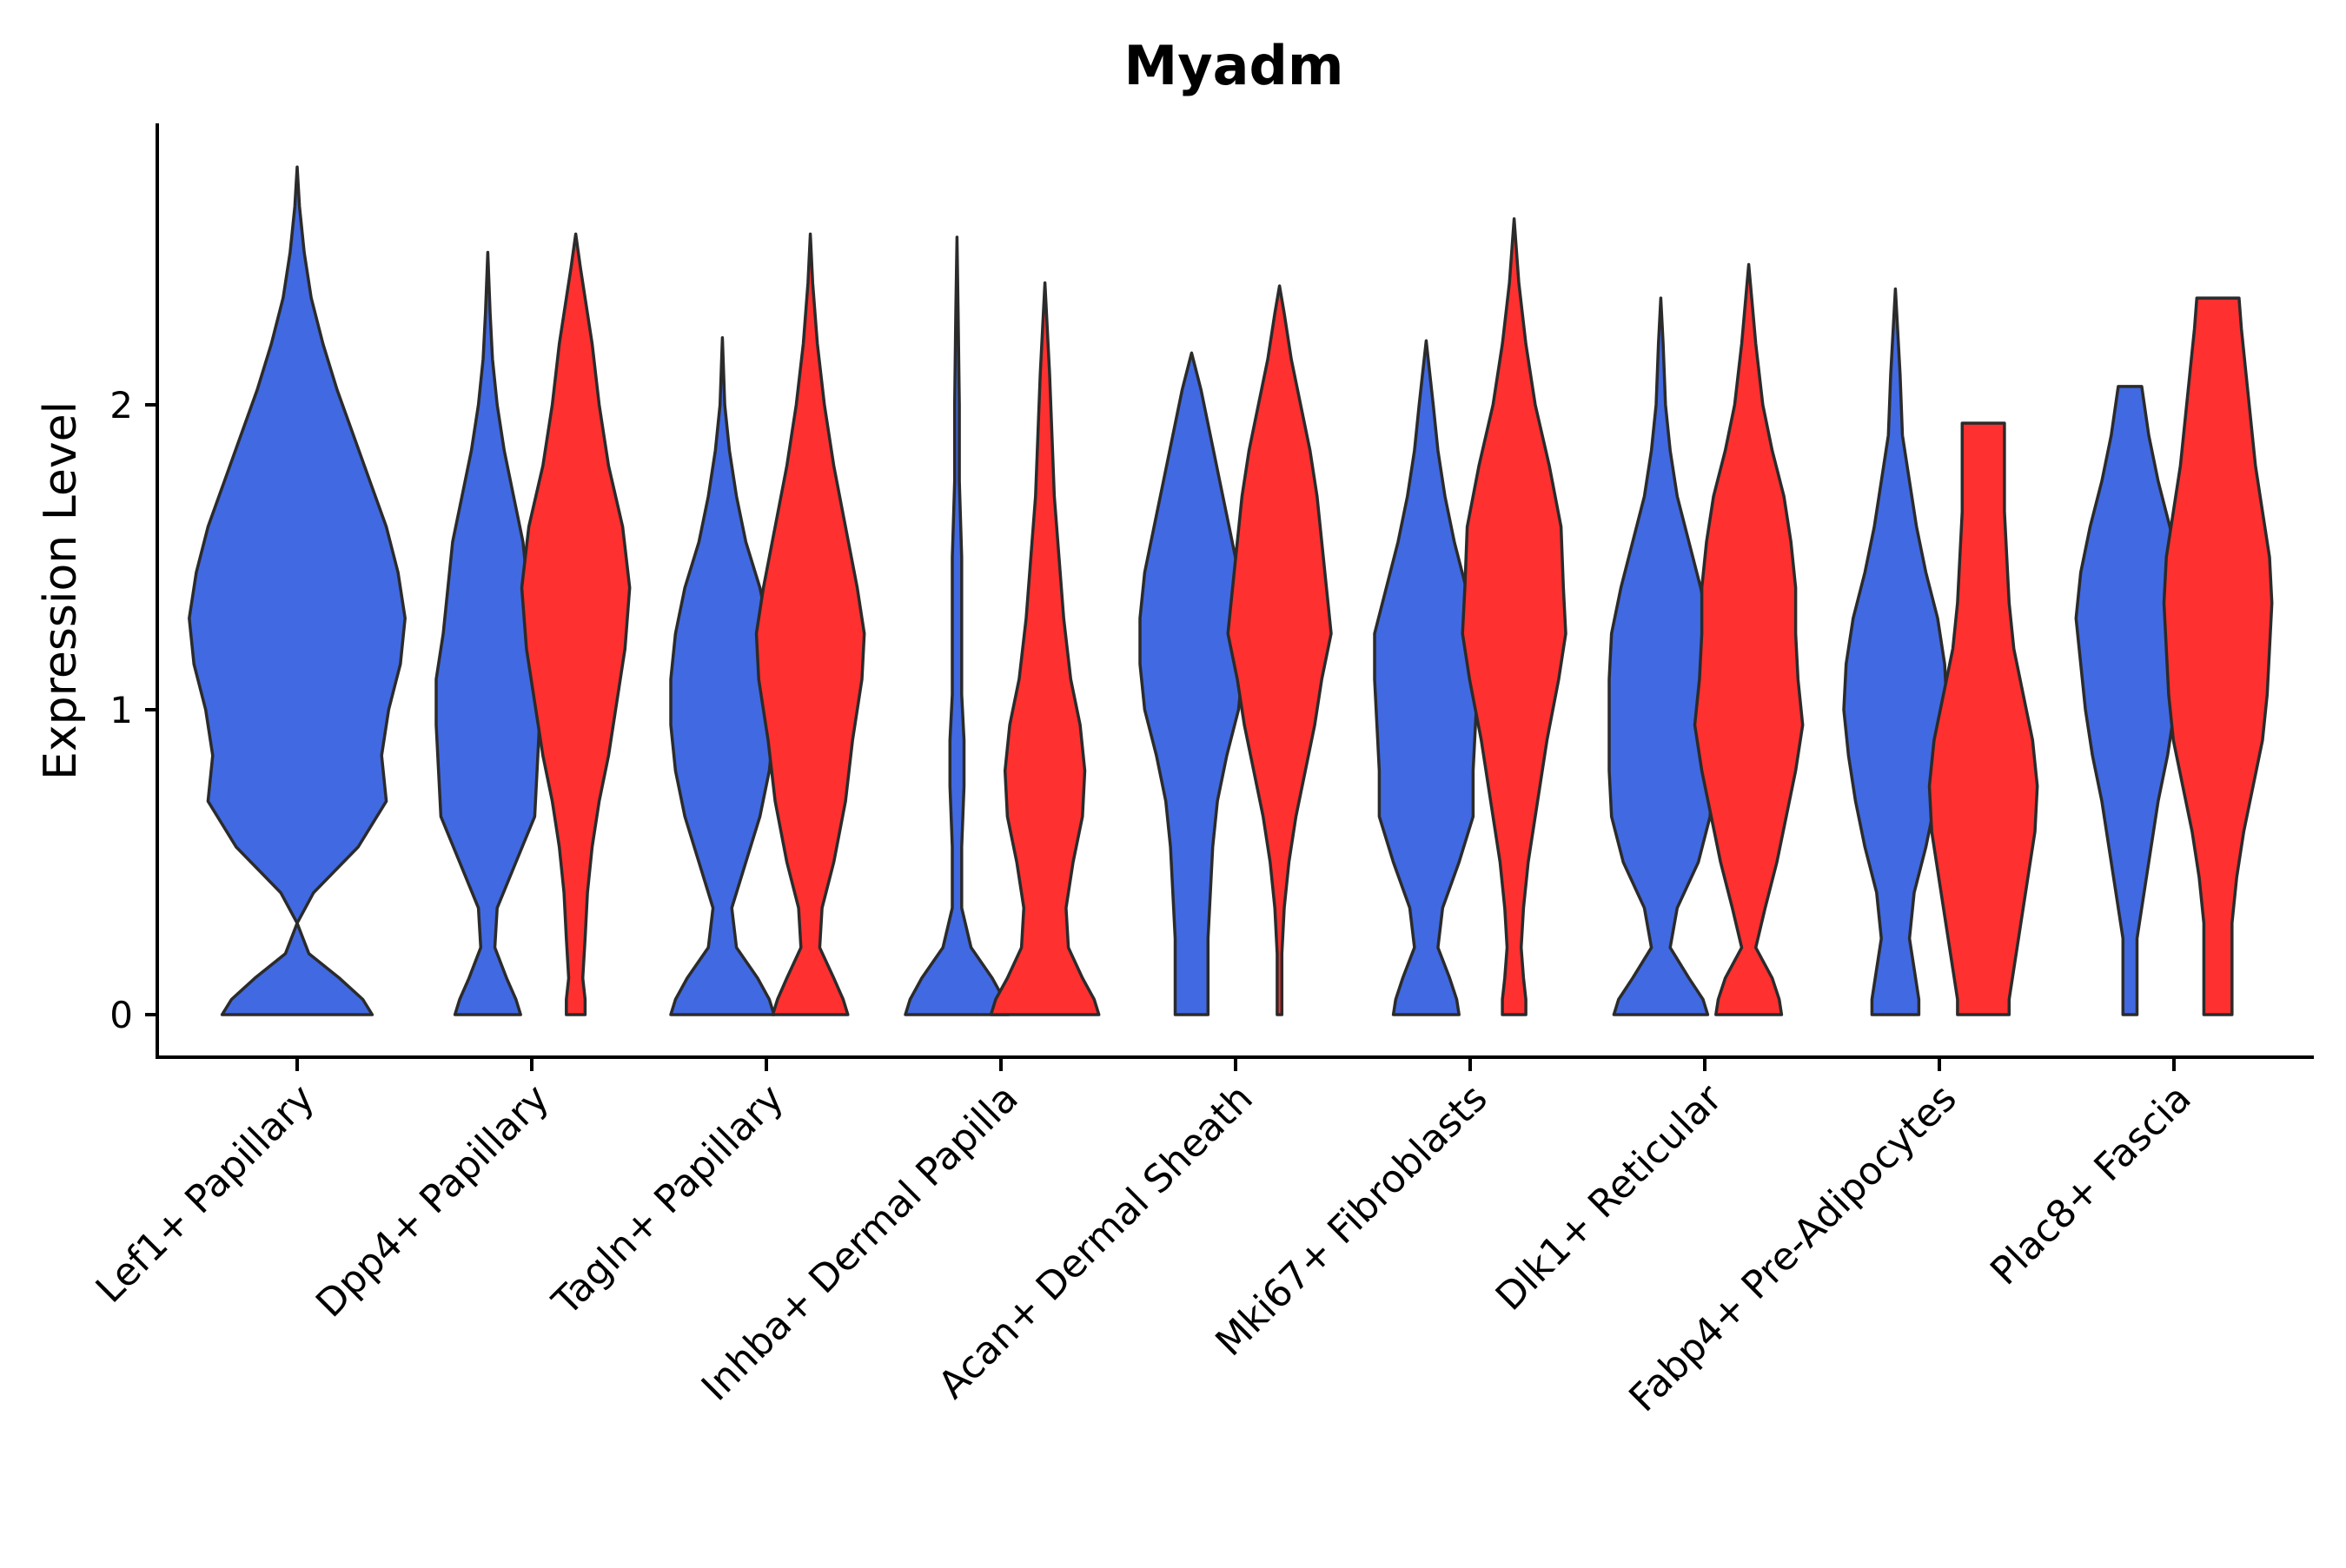  I want to click on violin-1-blue, so click(298, 590).